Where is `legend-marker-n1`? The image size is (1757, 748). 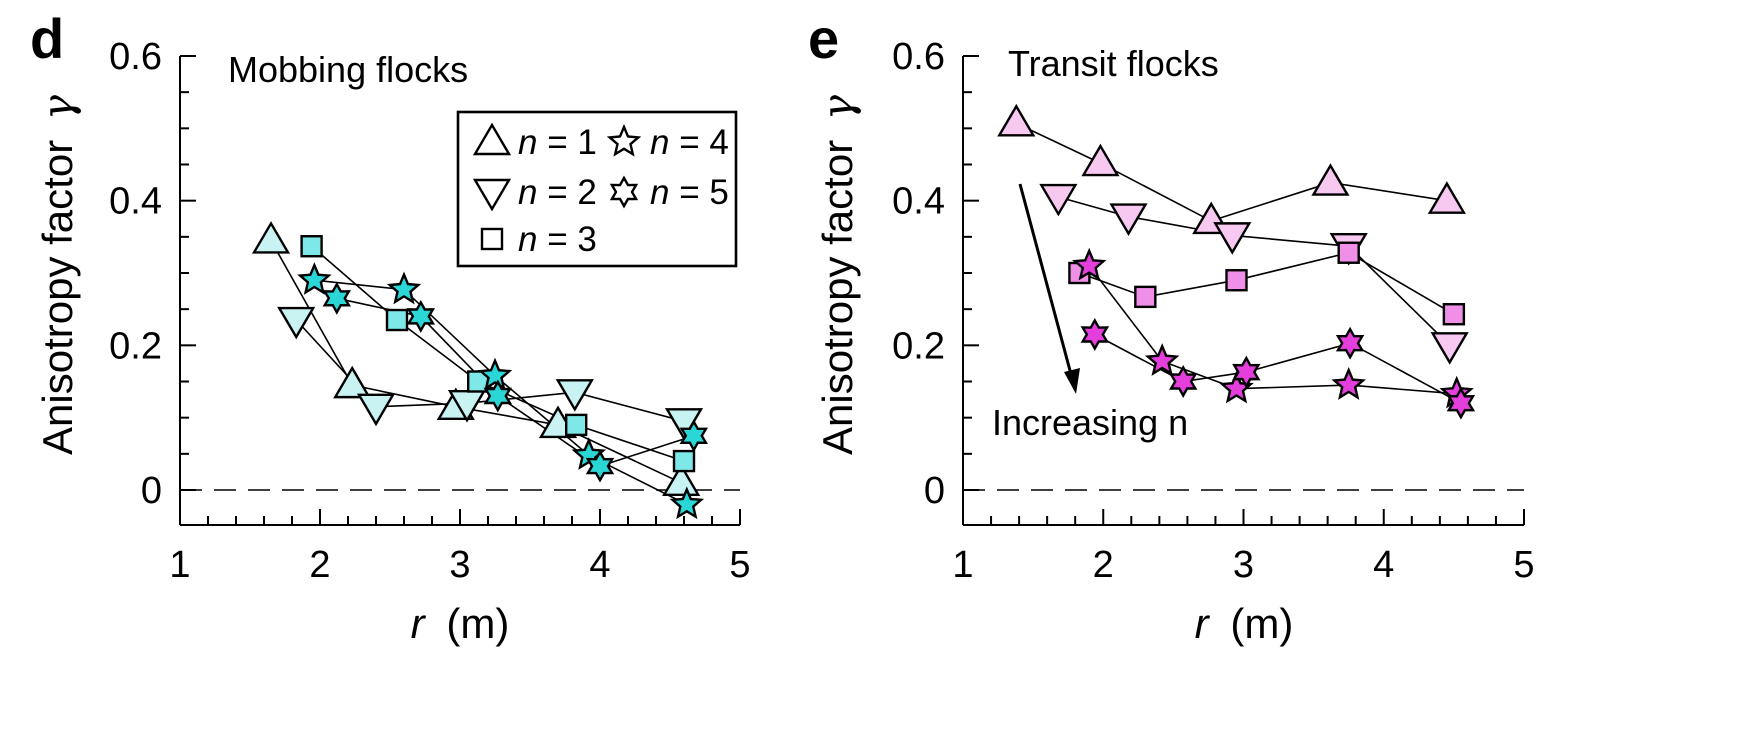 legend-marker-n1 is located at coordinates (492, 139).